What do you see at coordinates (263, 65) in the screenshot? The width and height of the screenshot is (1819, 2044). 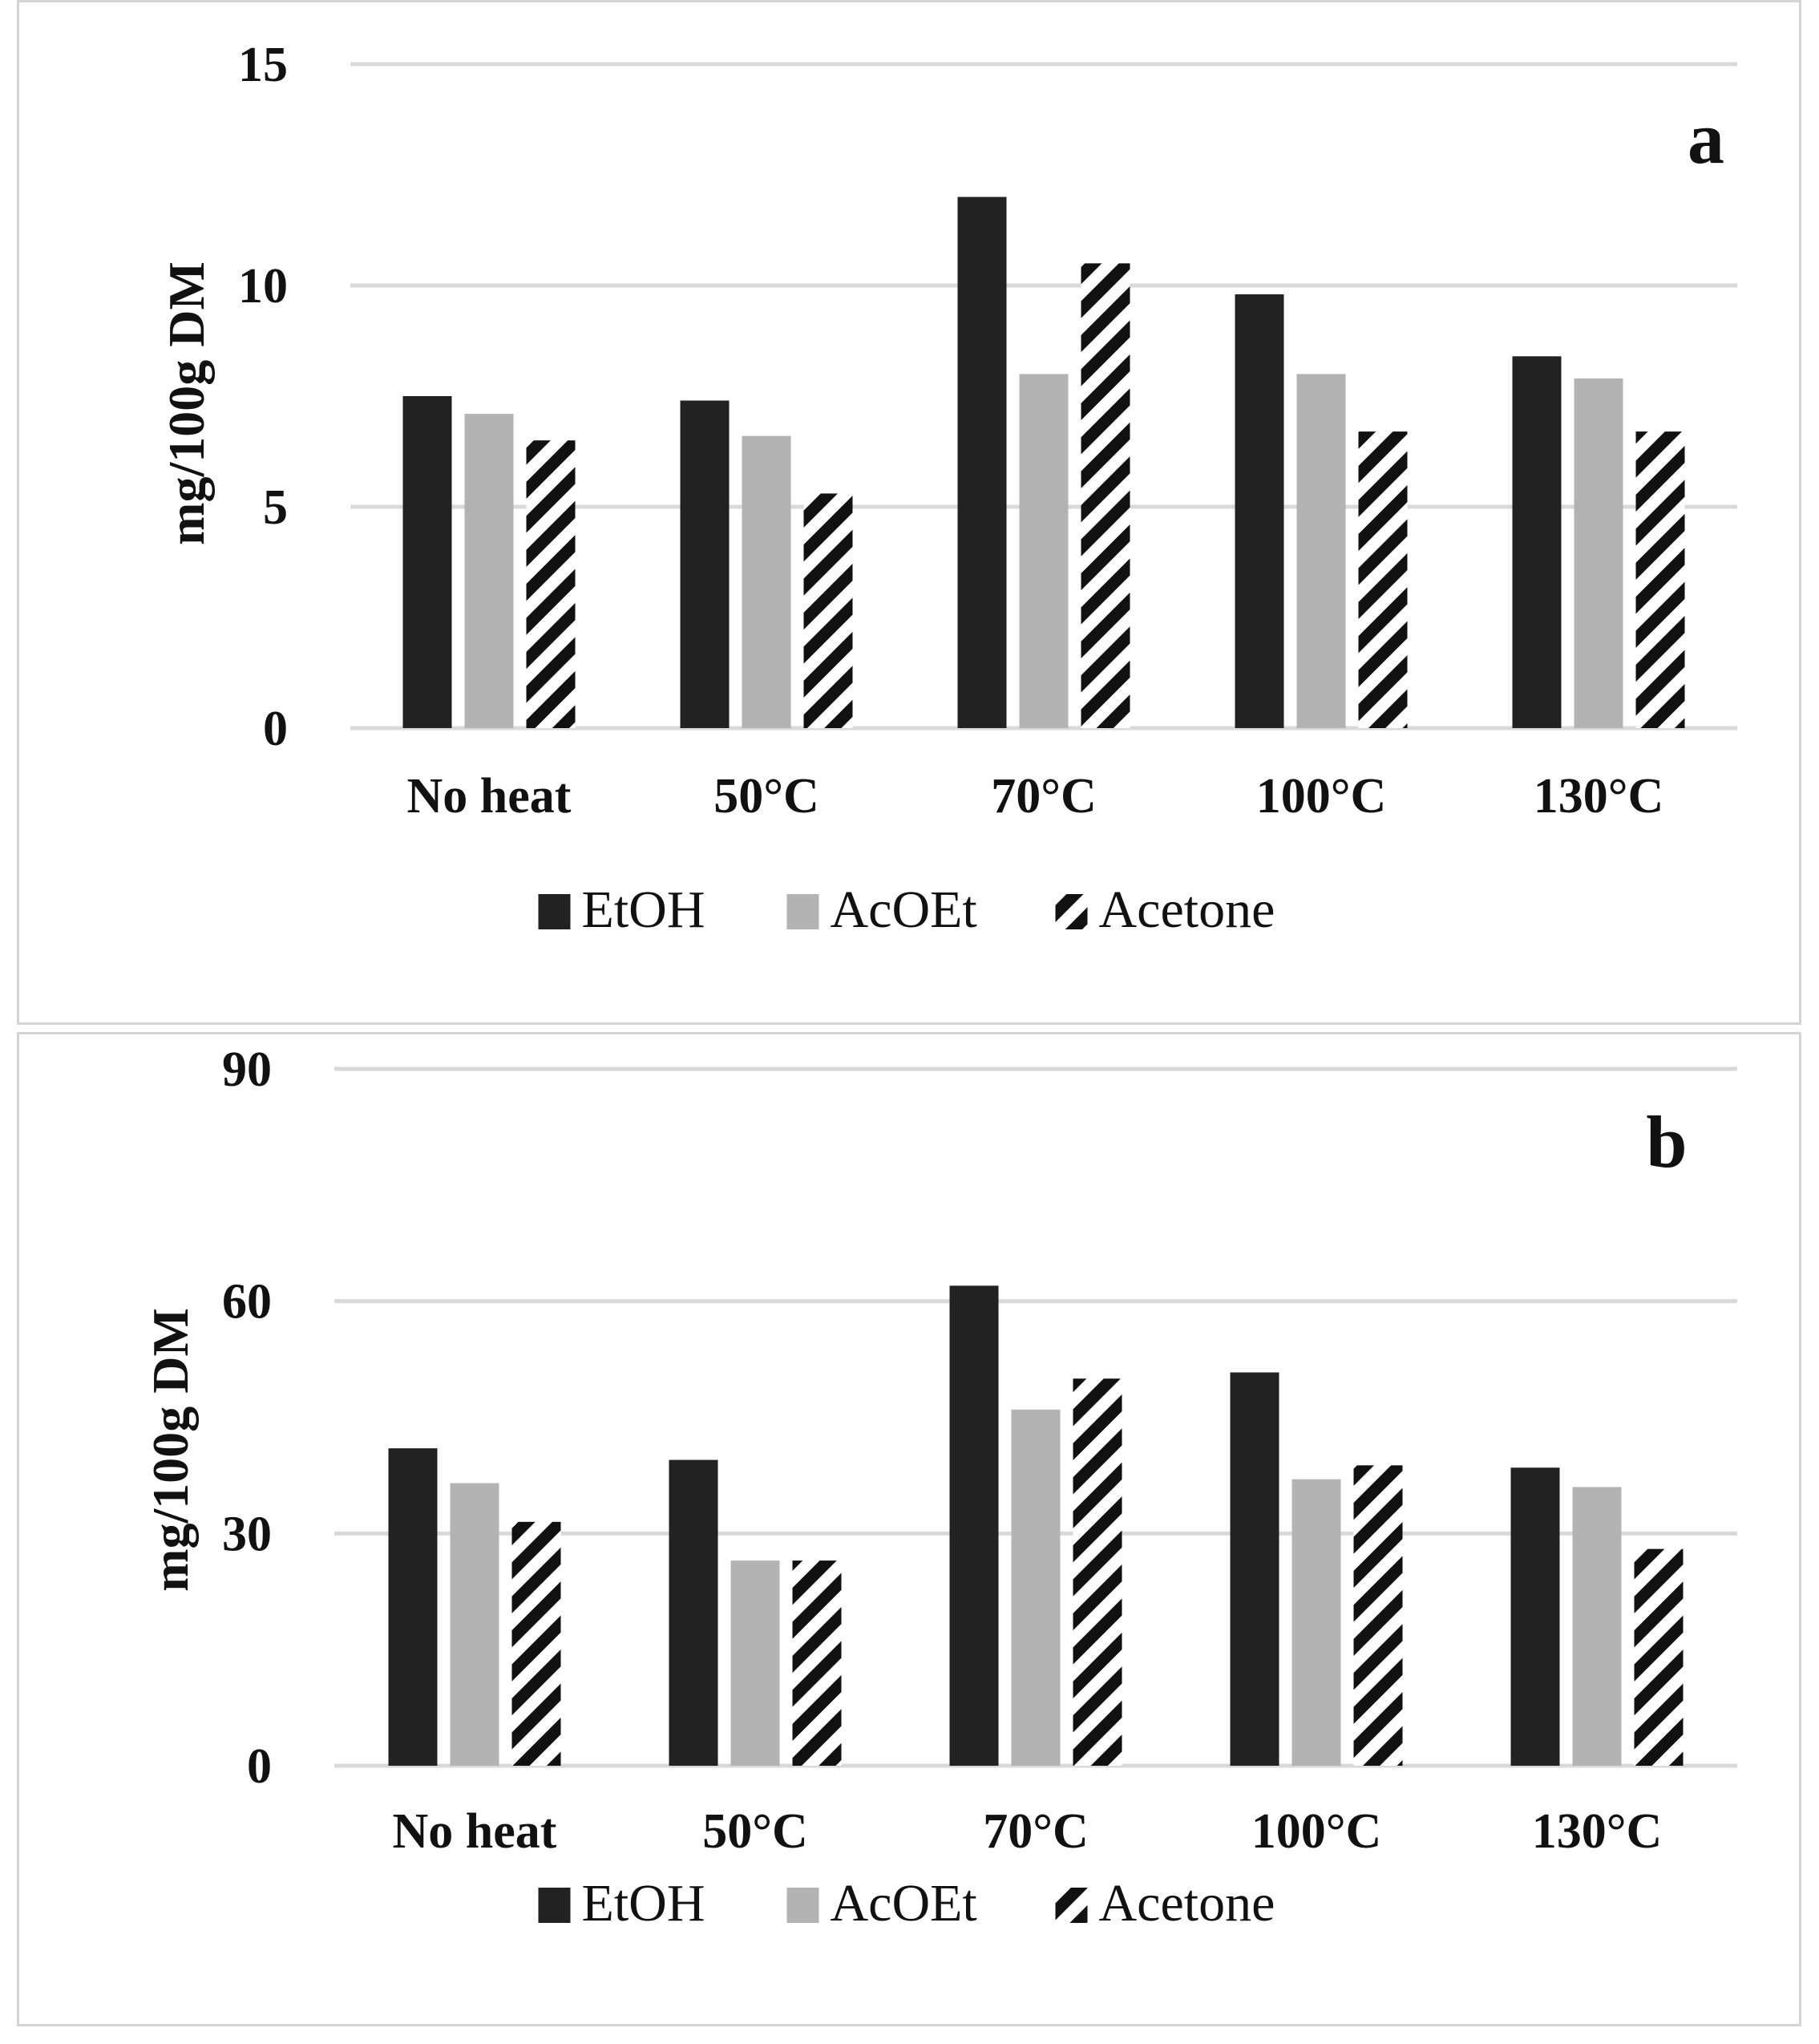 I see `y-tick-label: 15` at bounding box center [263, 65].